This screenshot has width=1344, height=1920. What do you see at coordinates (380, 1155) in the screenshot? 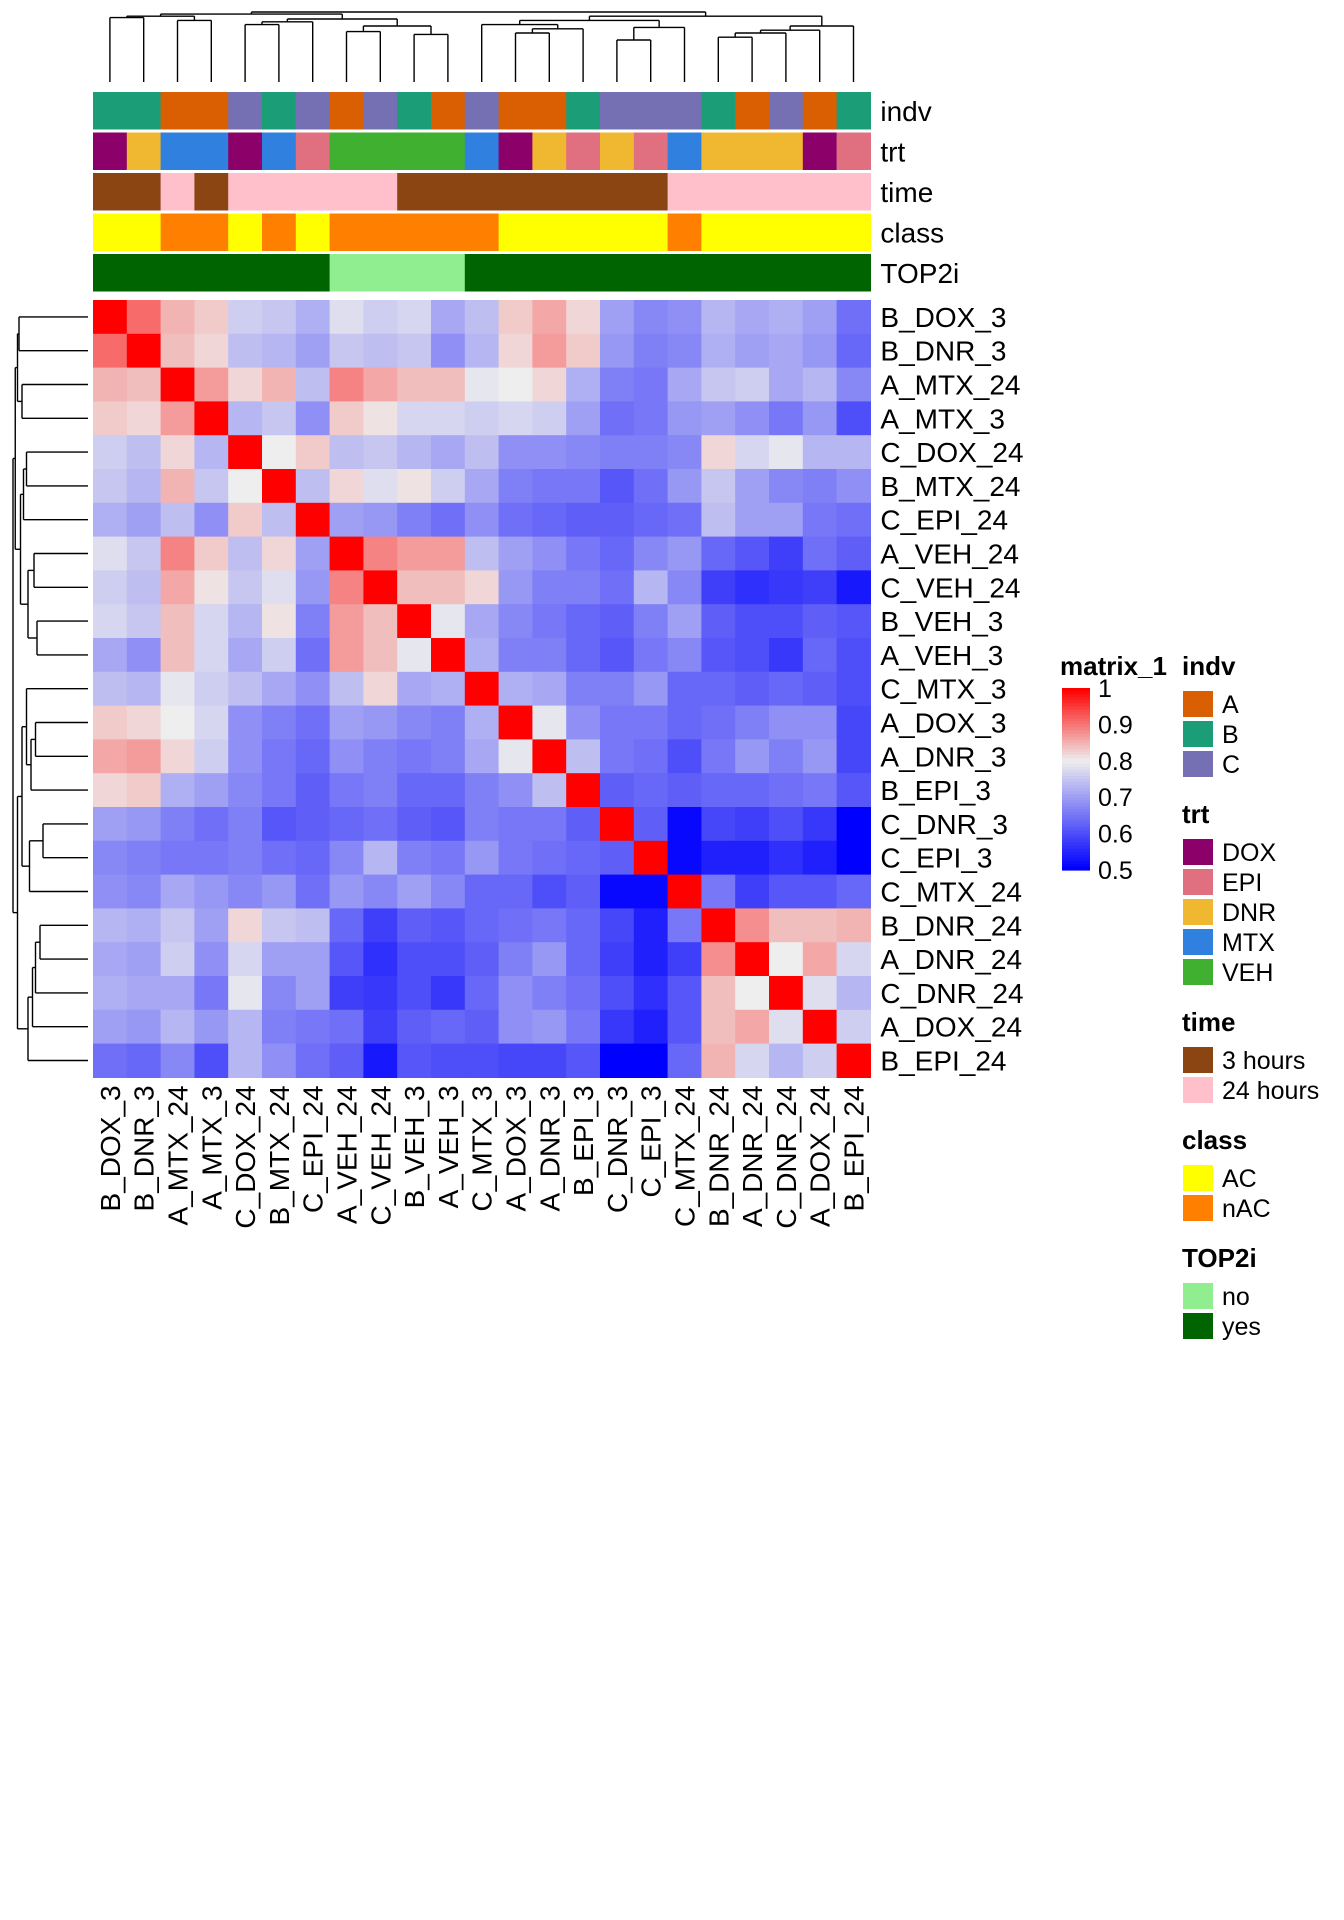
I see `column-label: C_VEH_24` at bounding box center [380, 1155].